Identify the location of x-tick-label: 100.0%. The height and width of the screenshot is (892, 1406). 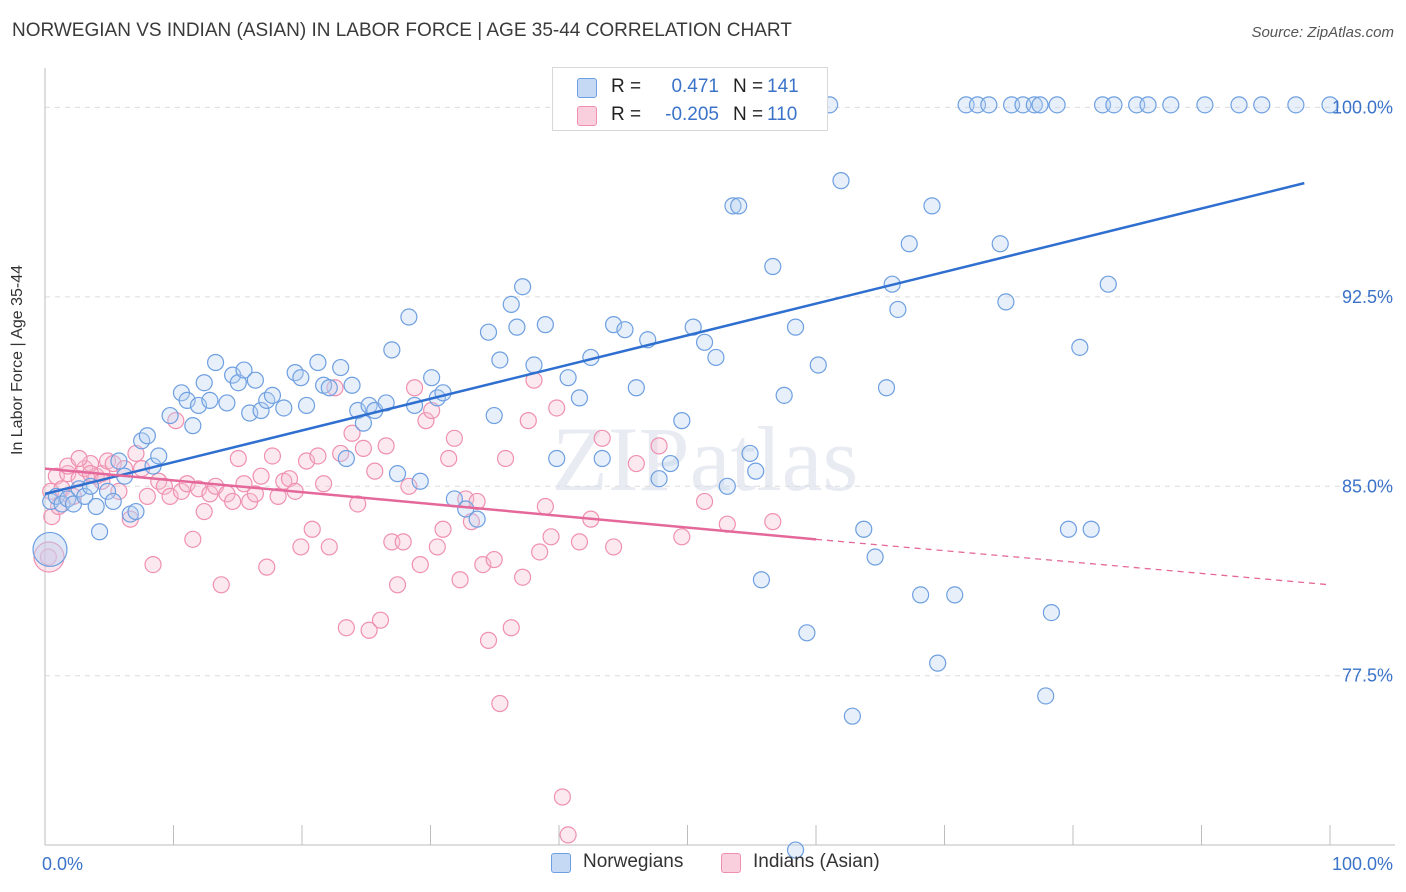
(1362, 864).